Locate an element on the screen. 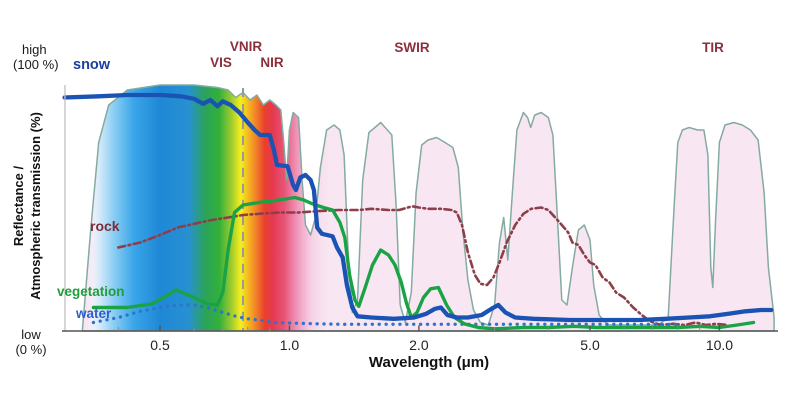  x-tick-label-10.0: 10.0 is located at coordinates (719, 345).